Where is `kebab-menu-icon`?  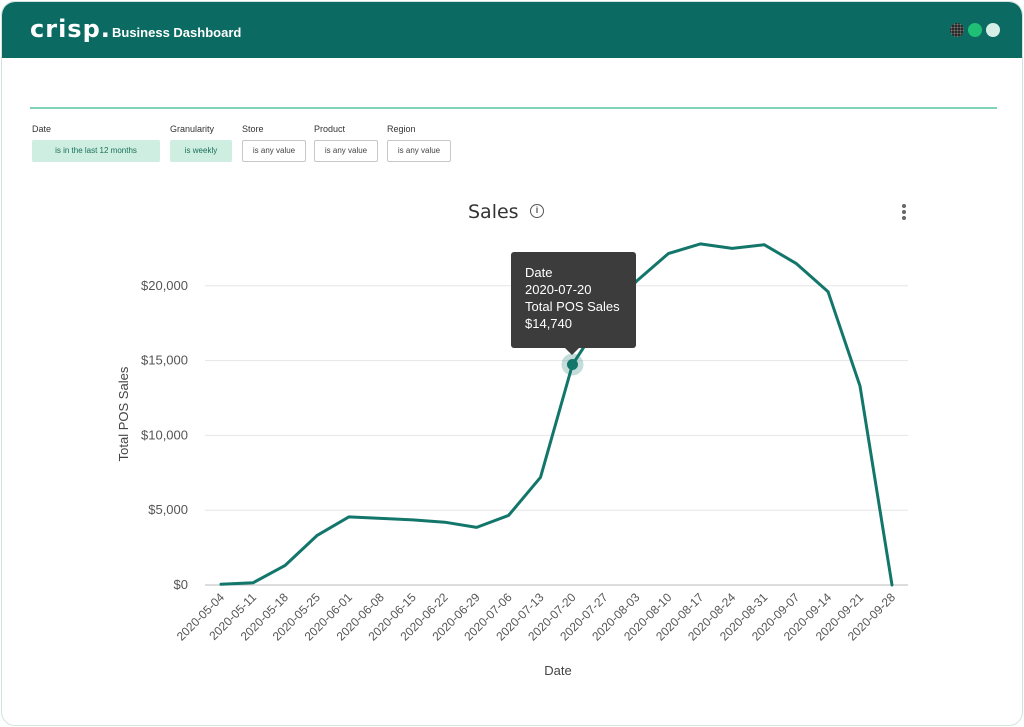 kebab-menu-icon is located at coordinates (904, 213).